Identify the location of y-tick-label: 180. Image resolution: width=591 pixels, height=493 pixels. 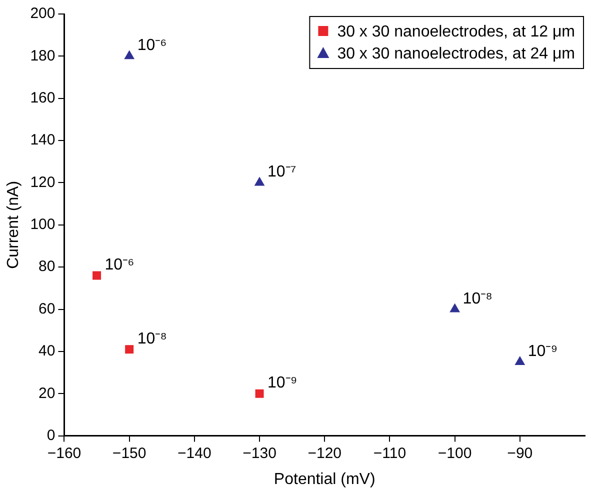
(43, 55).